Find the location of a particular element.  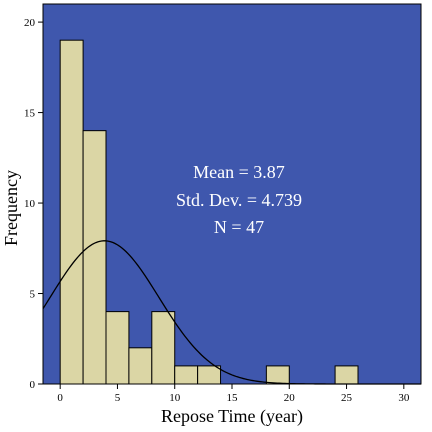

x-axis: 0 5 10 15 20 25 30 is located at coordinates (233, 394).